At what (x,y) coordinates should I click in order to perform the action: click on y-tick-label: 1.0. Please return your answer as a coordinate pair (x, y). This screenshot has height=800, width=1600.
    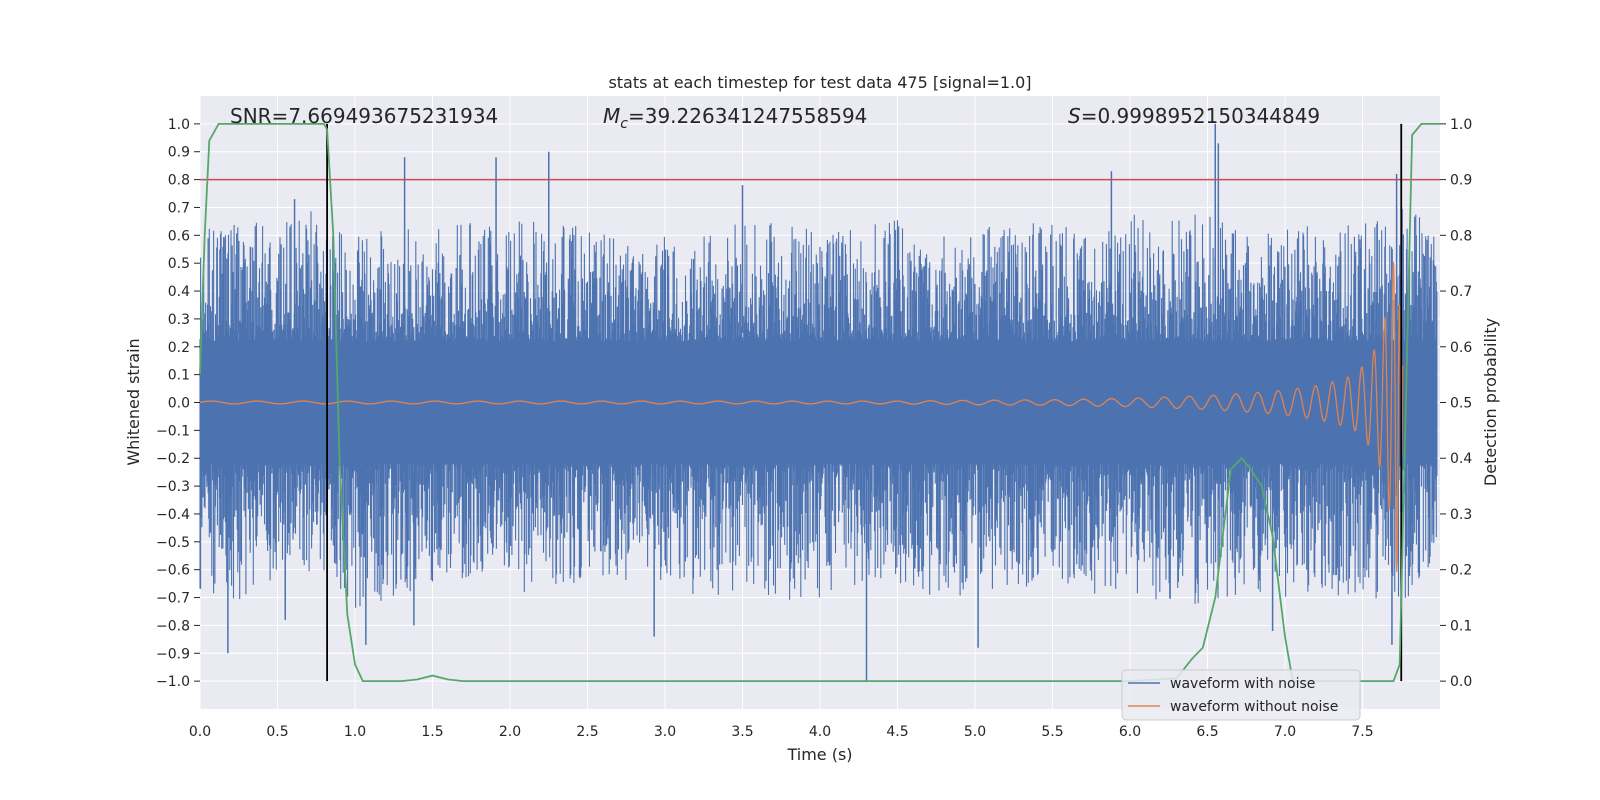
    Looking at the image, I should click on (179, 125).